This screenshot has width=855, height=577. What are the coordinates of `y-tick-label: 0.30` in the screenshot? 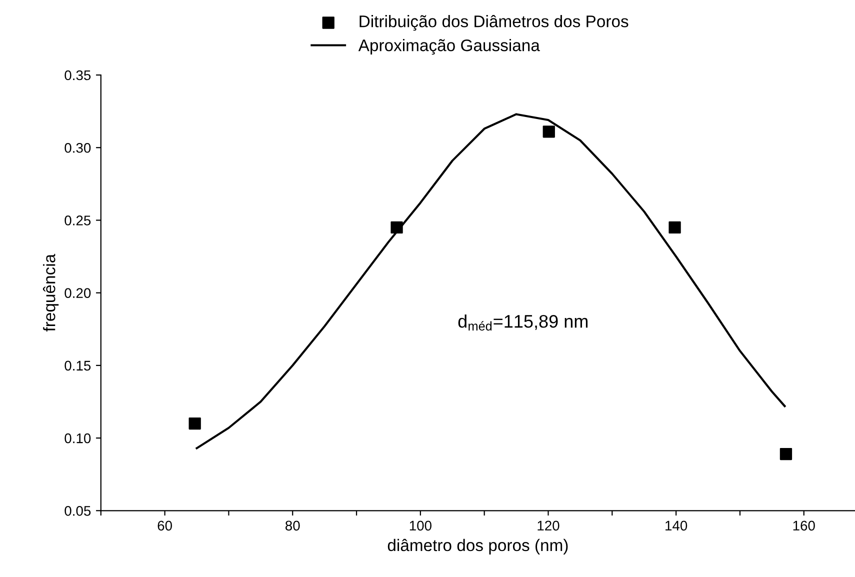 It's located at (77, 147).